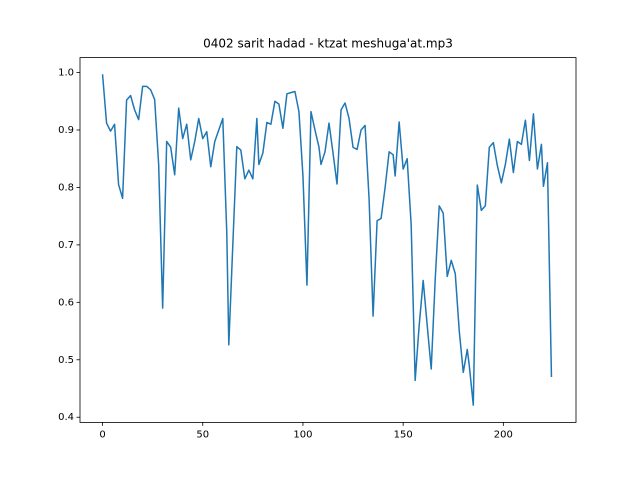 This screenshot has width=640, height=480. What do you see at coordinates (66, 360) in the screenshot?
I see `y-tick-label: 0.5` at bounding box center [66, 360].